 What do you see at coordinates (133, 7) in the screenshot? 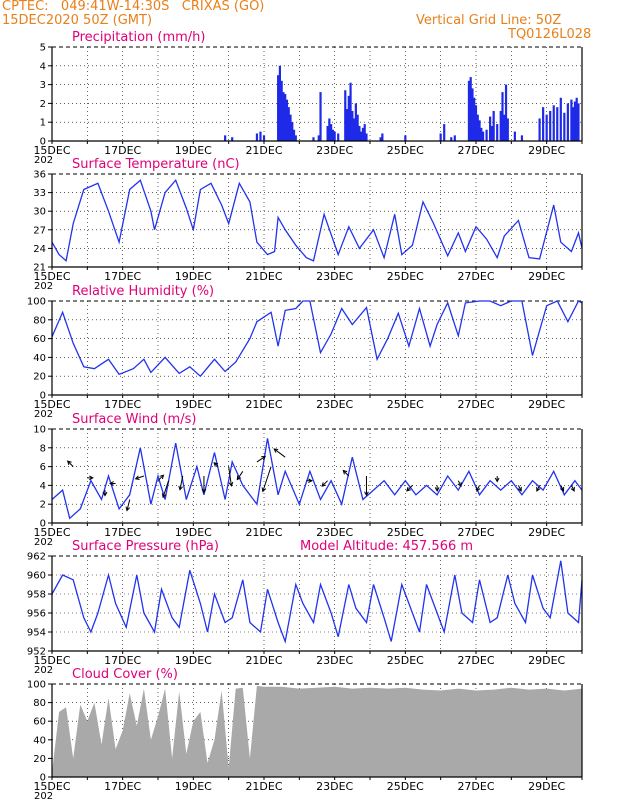
I see `header-location: CPTEC: 049:41W-14:30S CRIXAS (GO)` at bounding box center [133, 7].